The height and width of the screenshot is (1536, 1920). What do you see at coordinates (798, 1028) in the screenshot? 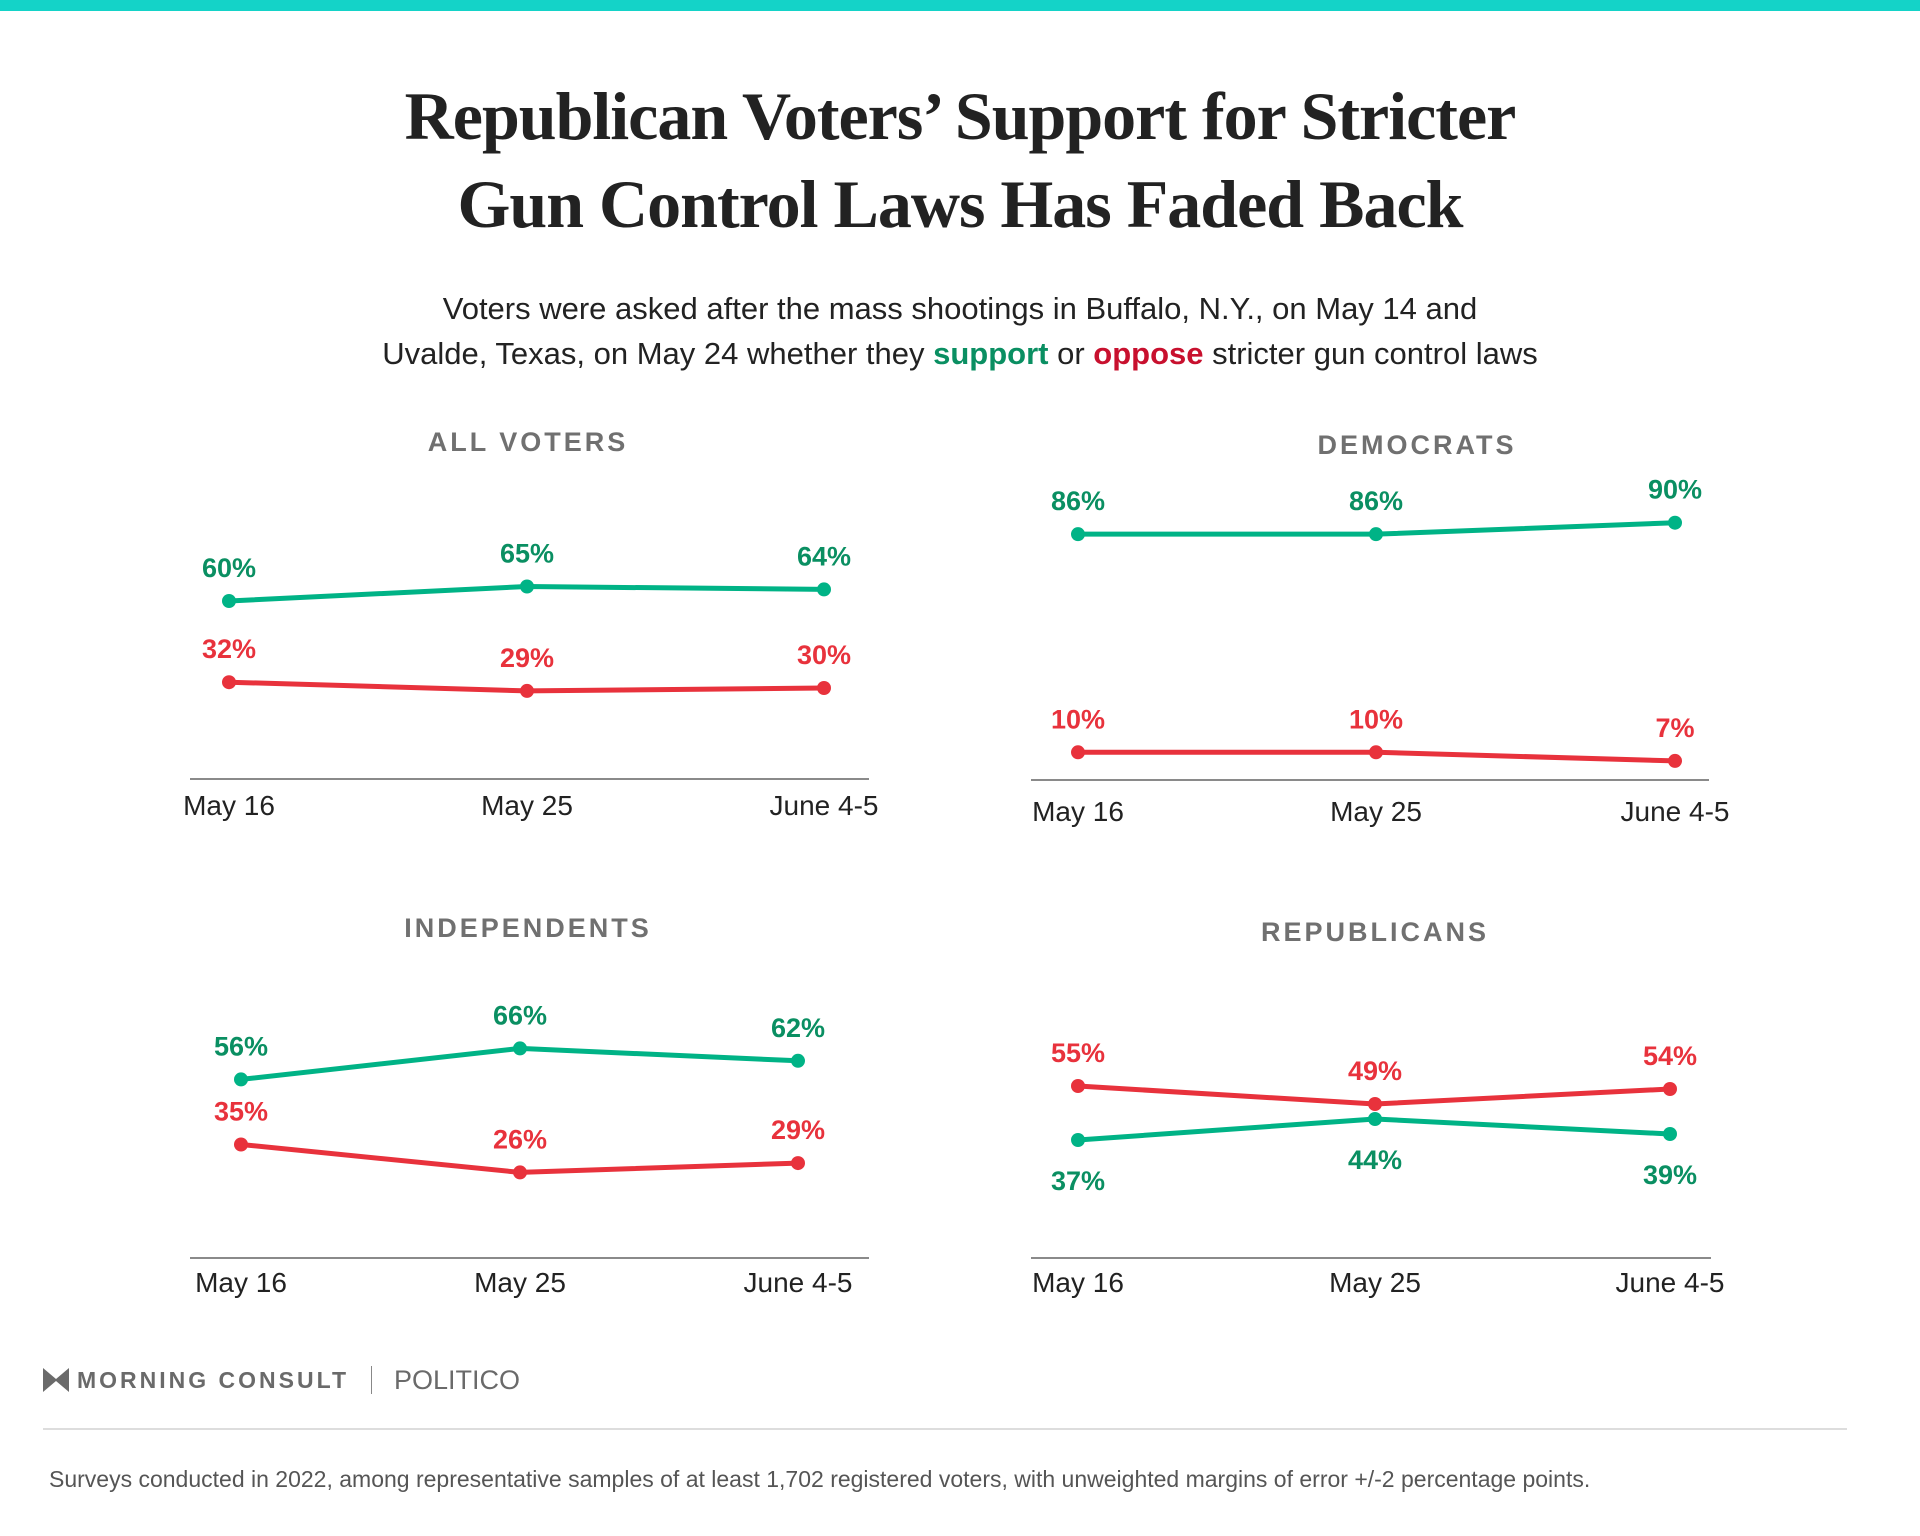
I see `support-value-label: 62%` at bounding box center [798, 1028].